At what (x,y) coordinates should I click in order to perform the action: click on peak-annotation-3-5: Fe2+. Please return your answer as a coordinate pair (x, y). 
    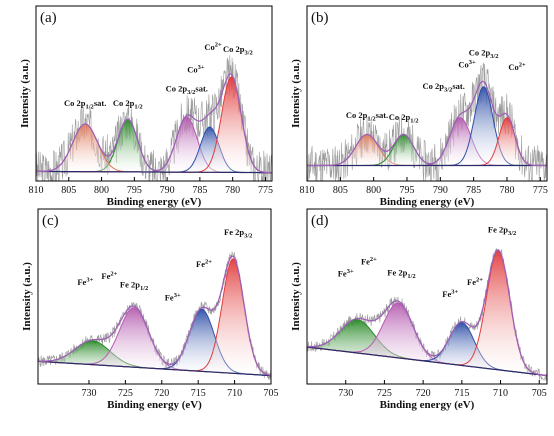
    Looking at the image, I should click on (204, 264).